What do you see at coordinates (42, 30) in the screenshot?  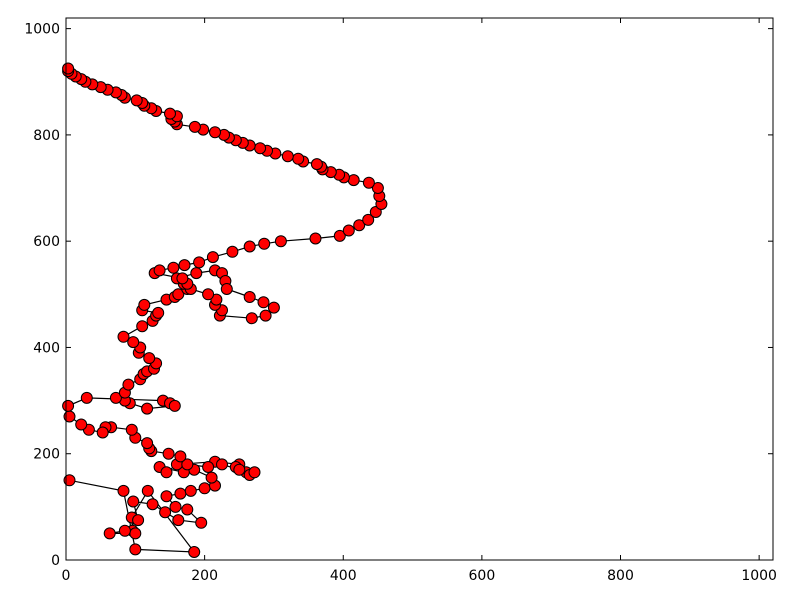 I see `y-tick-label: 1000` at bounding box center [42, 30].